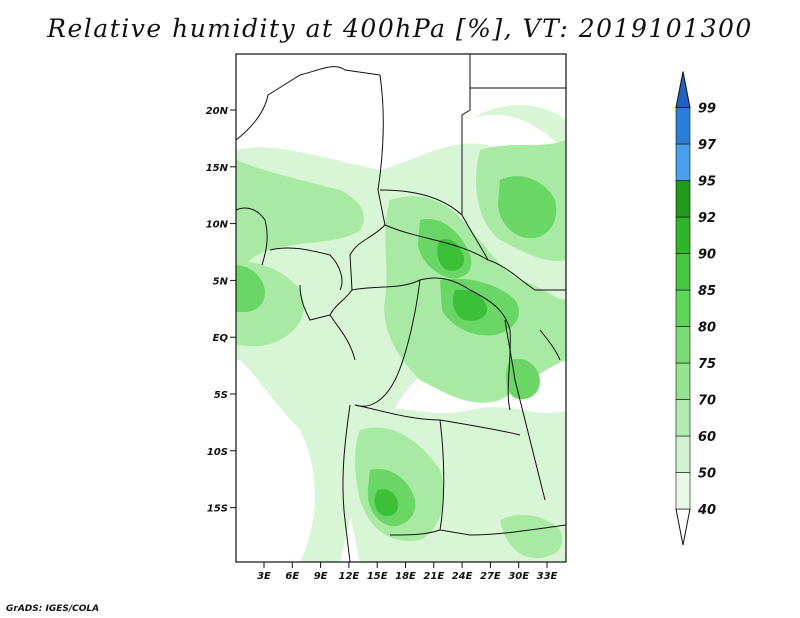 Image resolution: width=800 pixels, height=618 pixels. Describe the element at coordinates (264, 576) in the screenshot. I see `lon-tick-label: 3E` at that location.